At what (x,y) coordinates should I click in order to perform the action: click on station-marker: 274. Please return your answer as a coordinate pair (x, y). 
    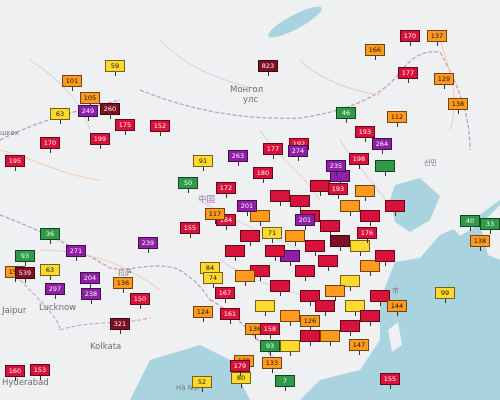
    Looking at the image, I should click on (298, 153).